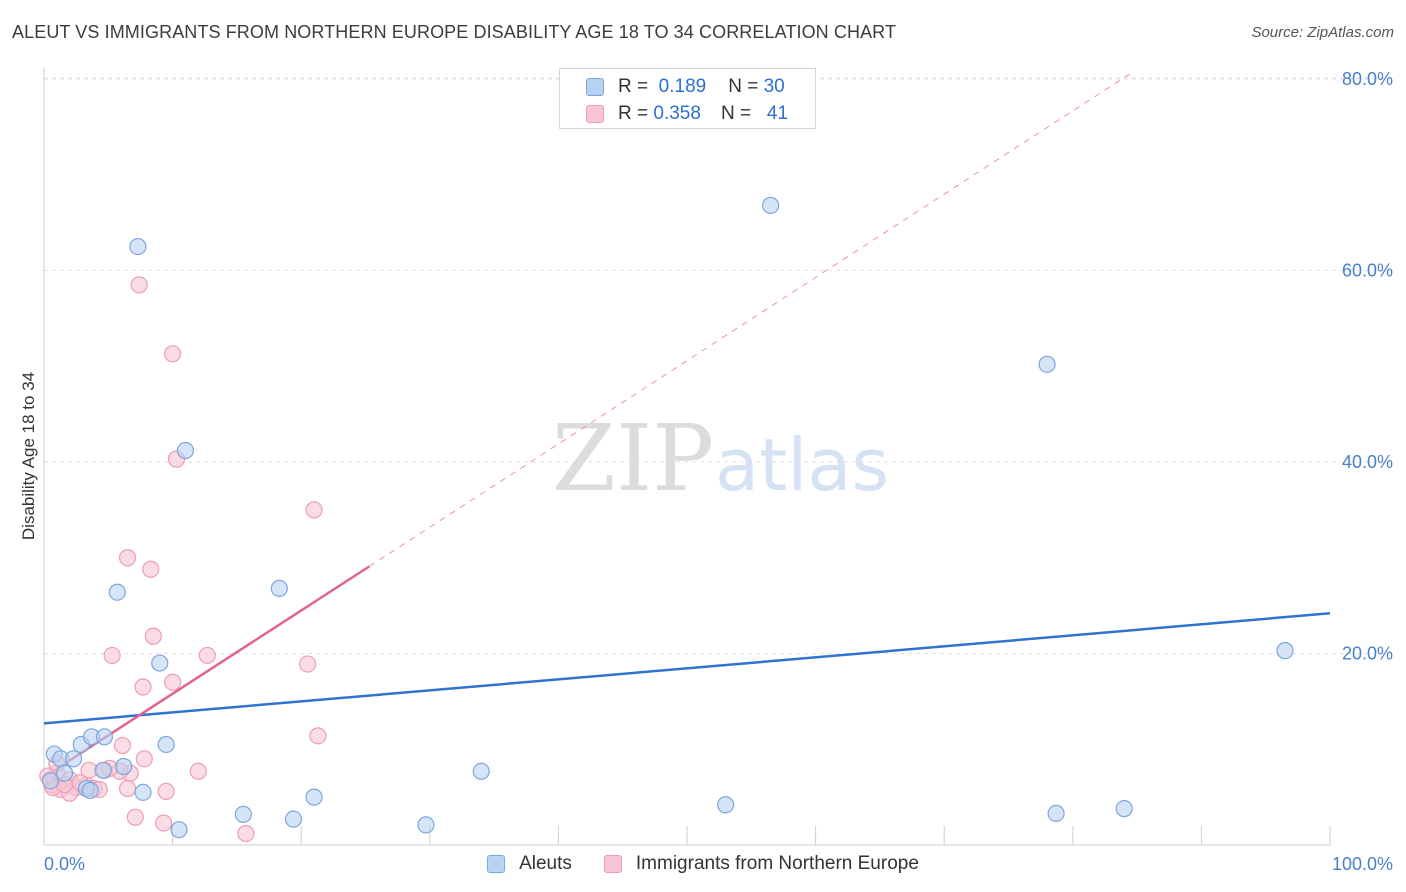 The image size is (1406, 892). What do you see at coordinates (1367, 271) in the screenshot?
I see `y-tick-label: 60.0%` at bounding box center [1367, 271].